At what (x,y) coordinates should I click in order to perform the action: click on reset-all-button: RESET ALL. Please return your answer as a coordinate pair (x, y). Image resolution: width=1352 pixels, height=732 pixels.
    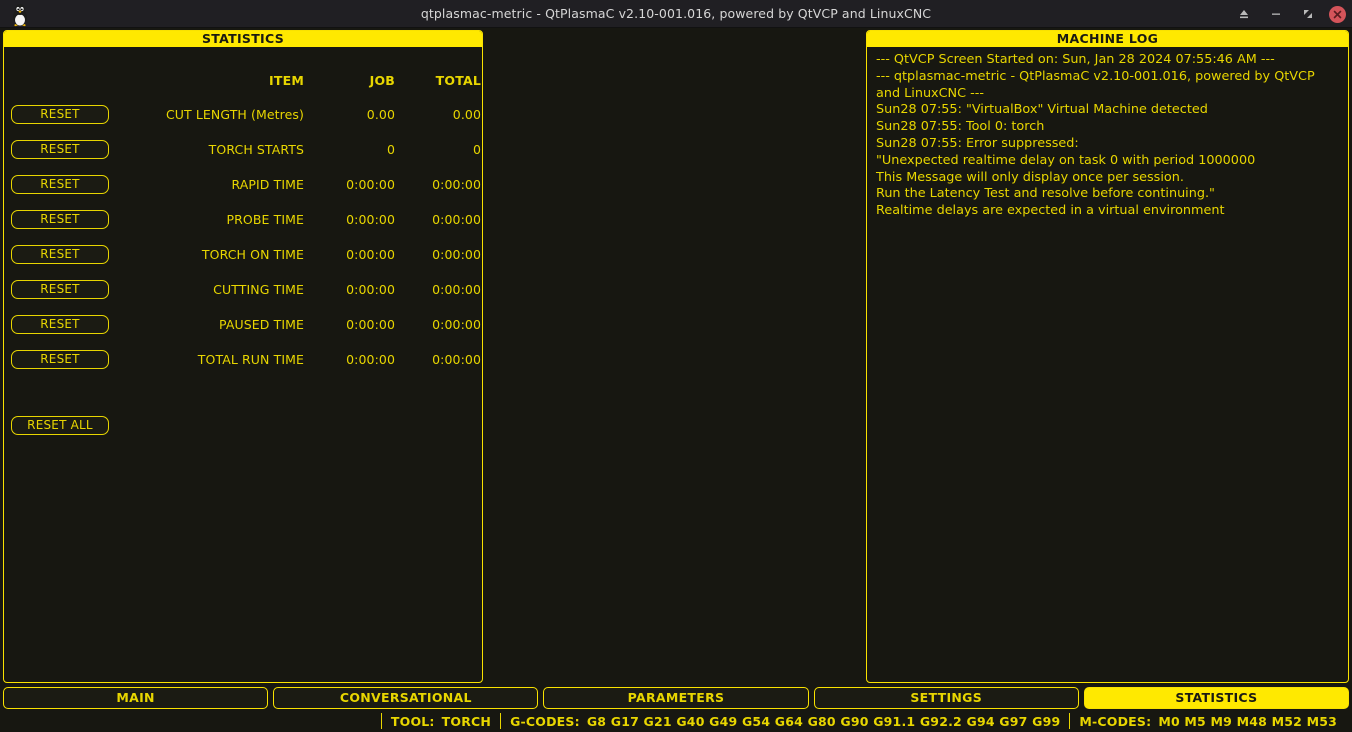
    Looking at the image, I should click on (60, 425).